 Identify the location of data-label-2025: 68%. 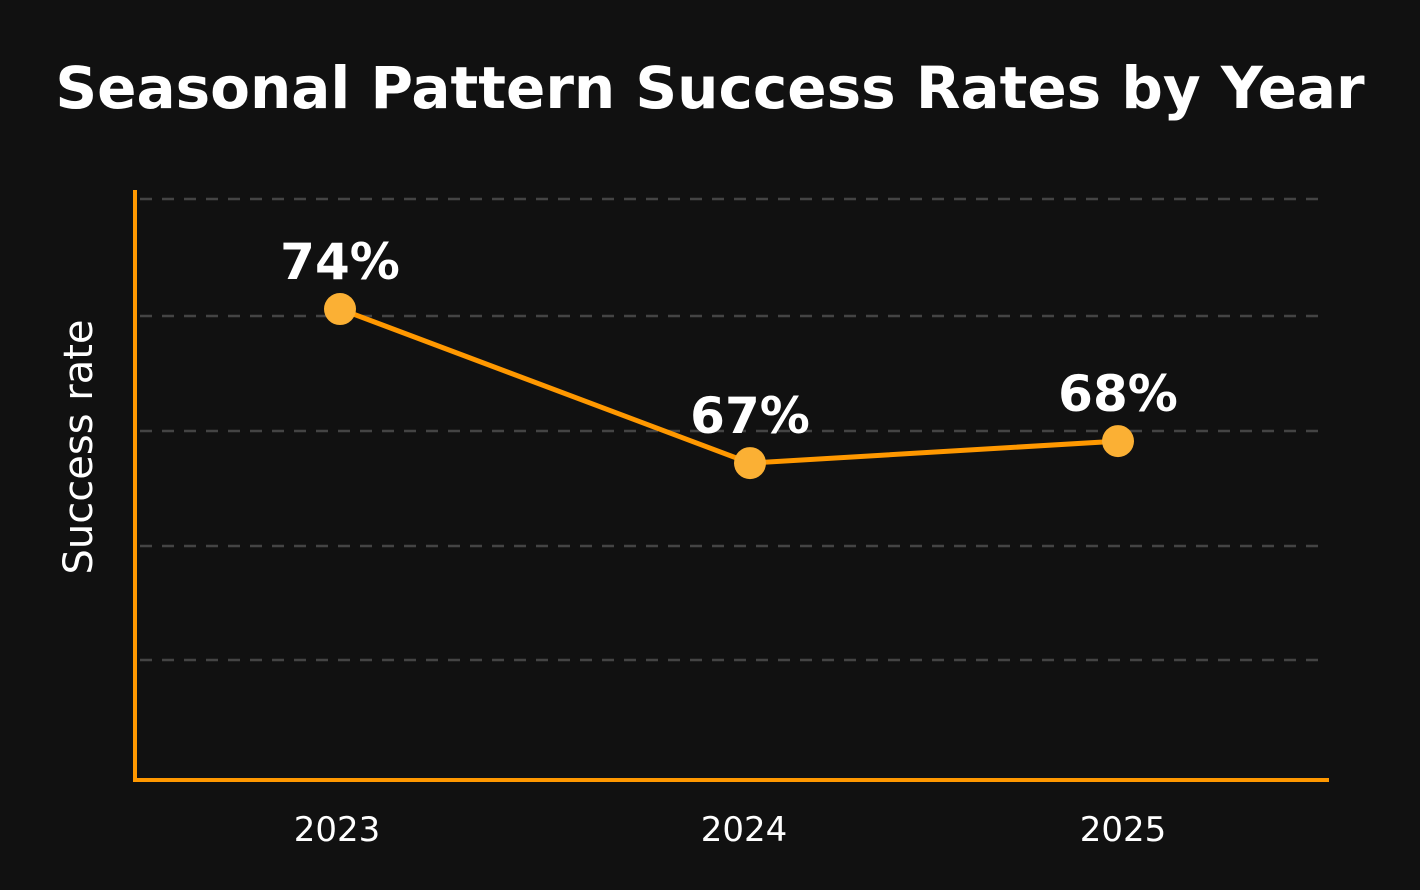
(1118, 394).